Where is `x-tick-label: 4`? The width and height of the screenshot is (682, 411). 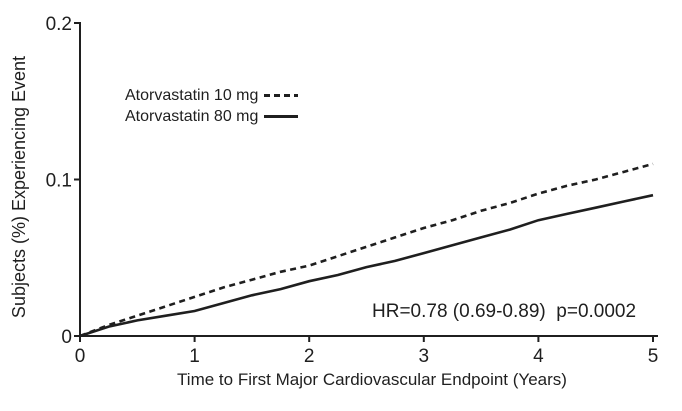 x-tick-label: 4 is located at coordinates (538, 356).